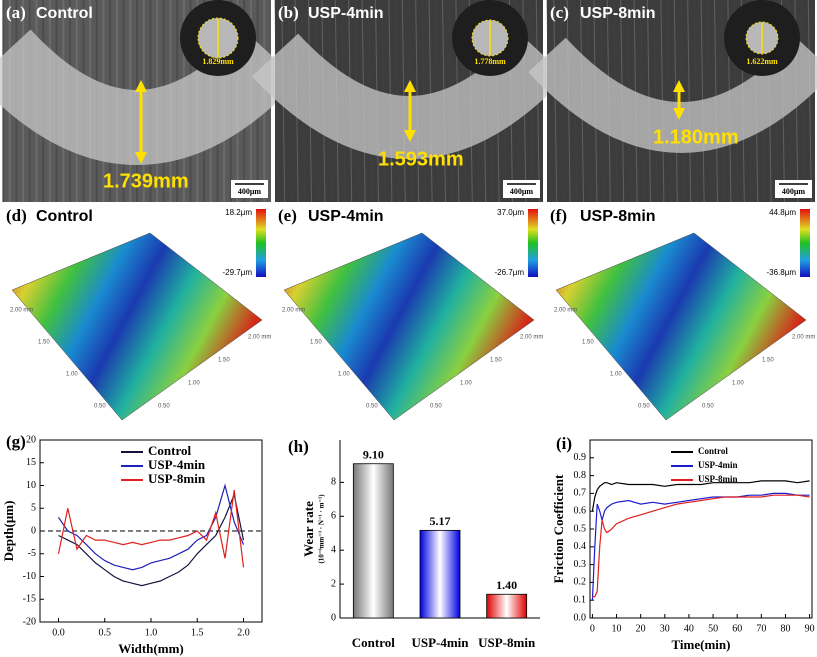 This screenshot has width=817, height=657. Describe the element at coordinates (287, 215) in the screenshot. I see `panel-label: (e)` at that location.